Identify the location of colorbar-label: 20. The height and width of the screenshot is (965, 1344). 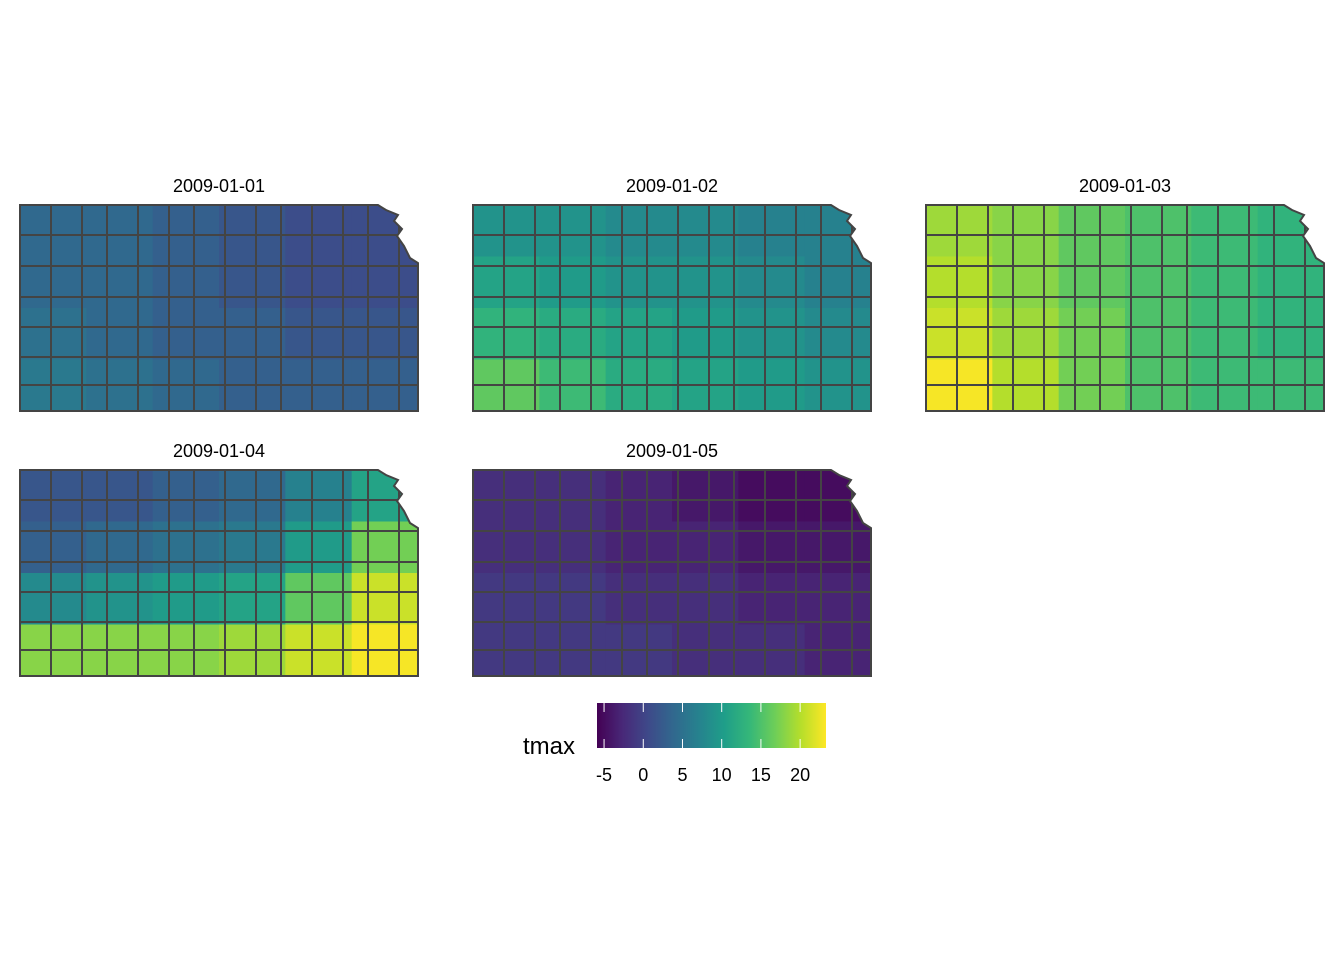
(800, 775).